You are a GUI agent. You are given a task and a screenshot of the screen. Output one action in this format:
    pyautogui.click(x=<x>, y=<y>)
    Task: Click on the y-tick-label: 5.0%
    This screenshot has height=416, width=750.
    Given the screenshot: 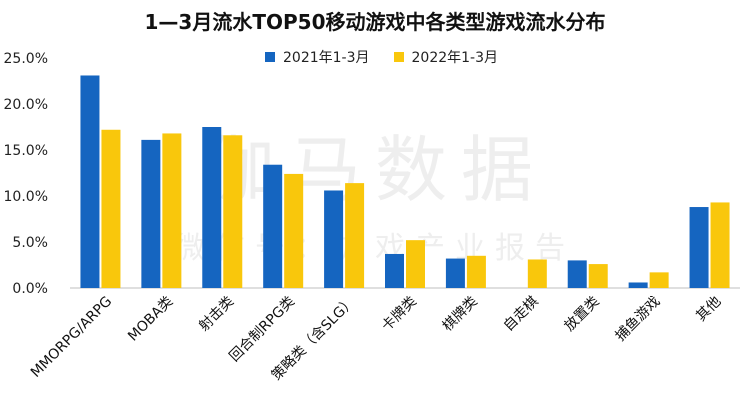 What is the action you would take?
    pyautogui.click(x=30, y=243)
    